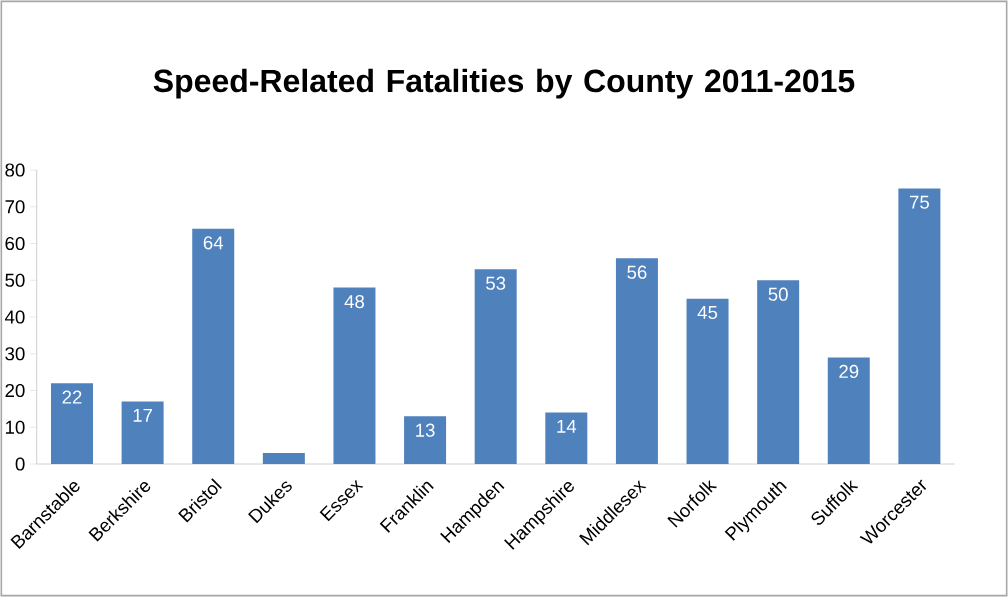 This screenshot has width=1008, height=597. Describe the element at coordinates (707, 313) in the screenshot. I see `data-label: 45` at that location.